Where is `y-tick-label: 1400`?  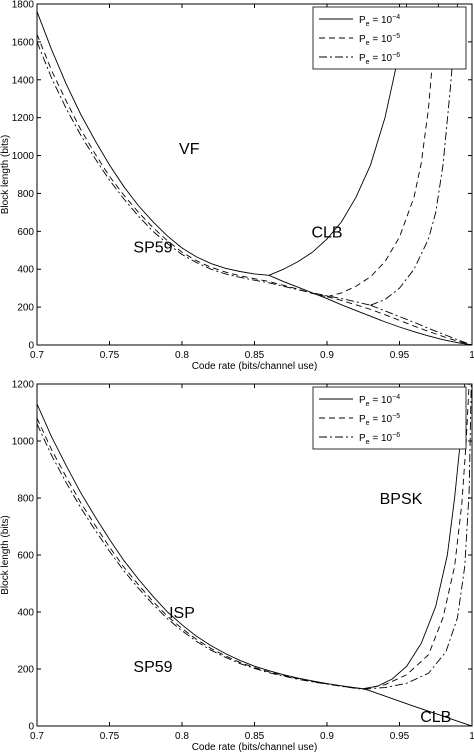
y-tick-label: 1400 is located at coordinates (23, 80).